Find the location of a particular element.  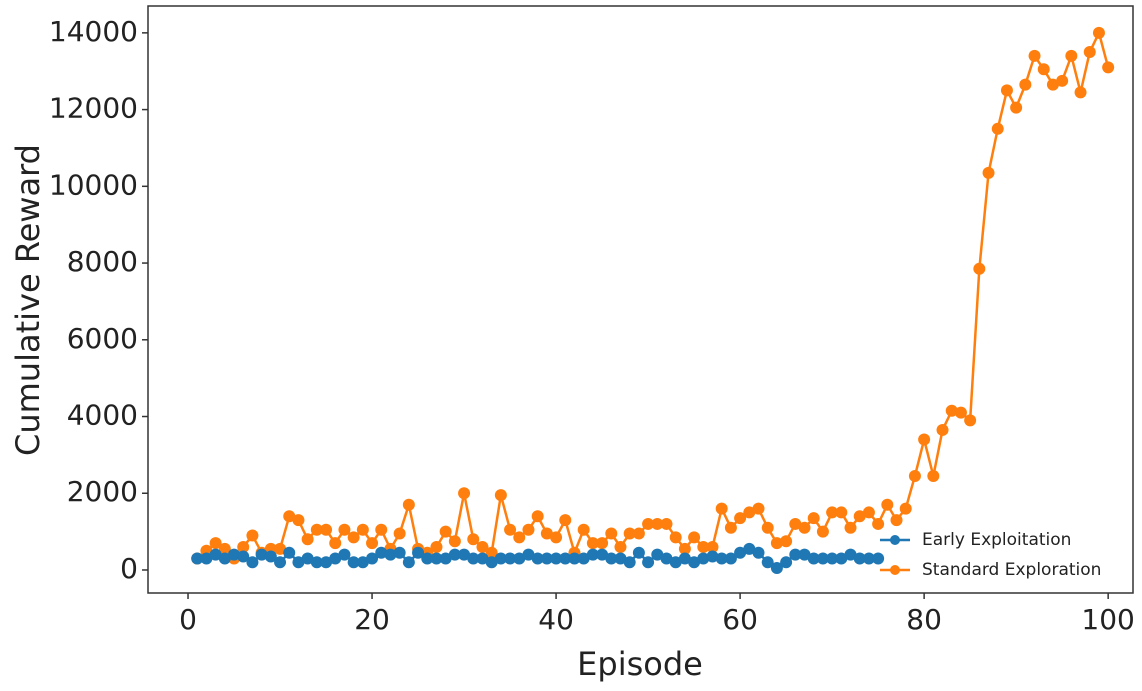

legend-label: Standard Exploration is located at coordinates (1011, 570).